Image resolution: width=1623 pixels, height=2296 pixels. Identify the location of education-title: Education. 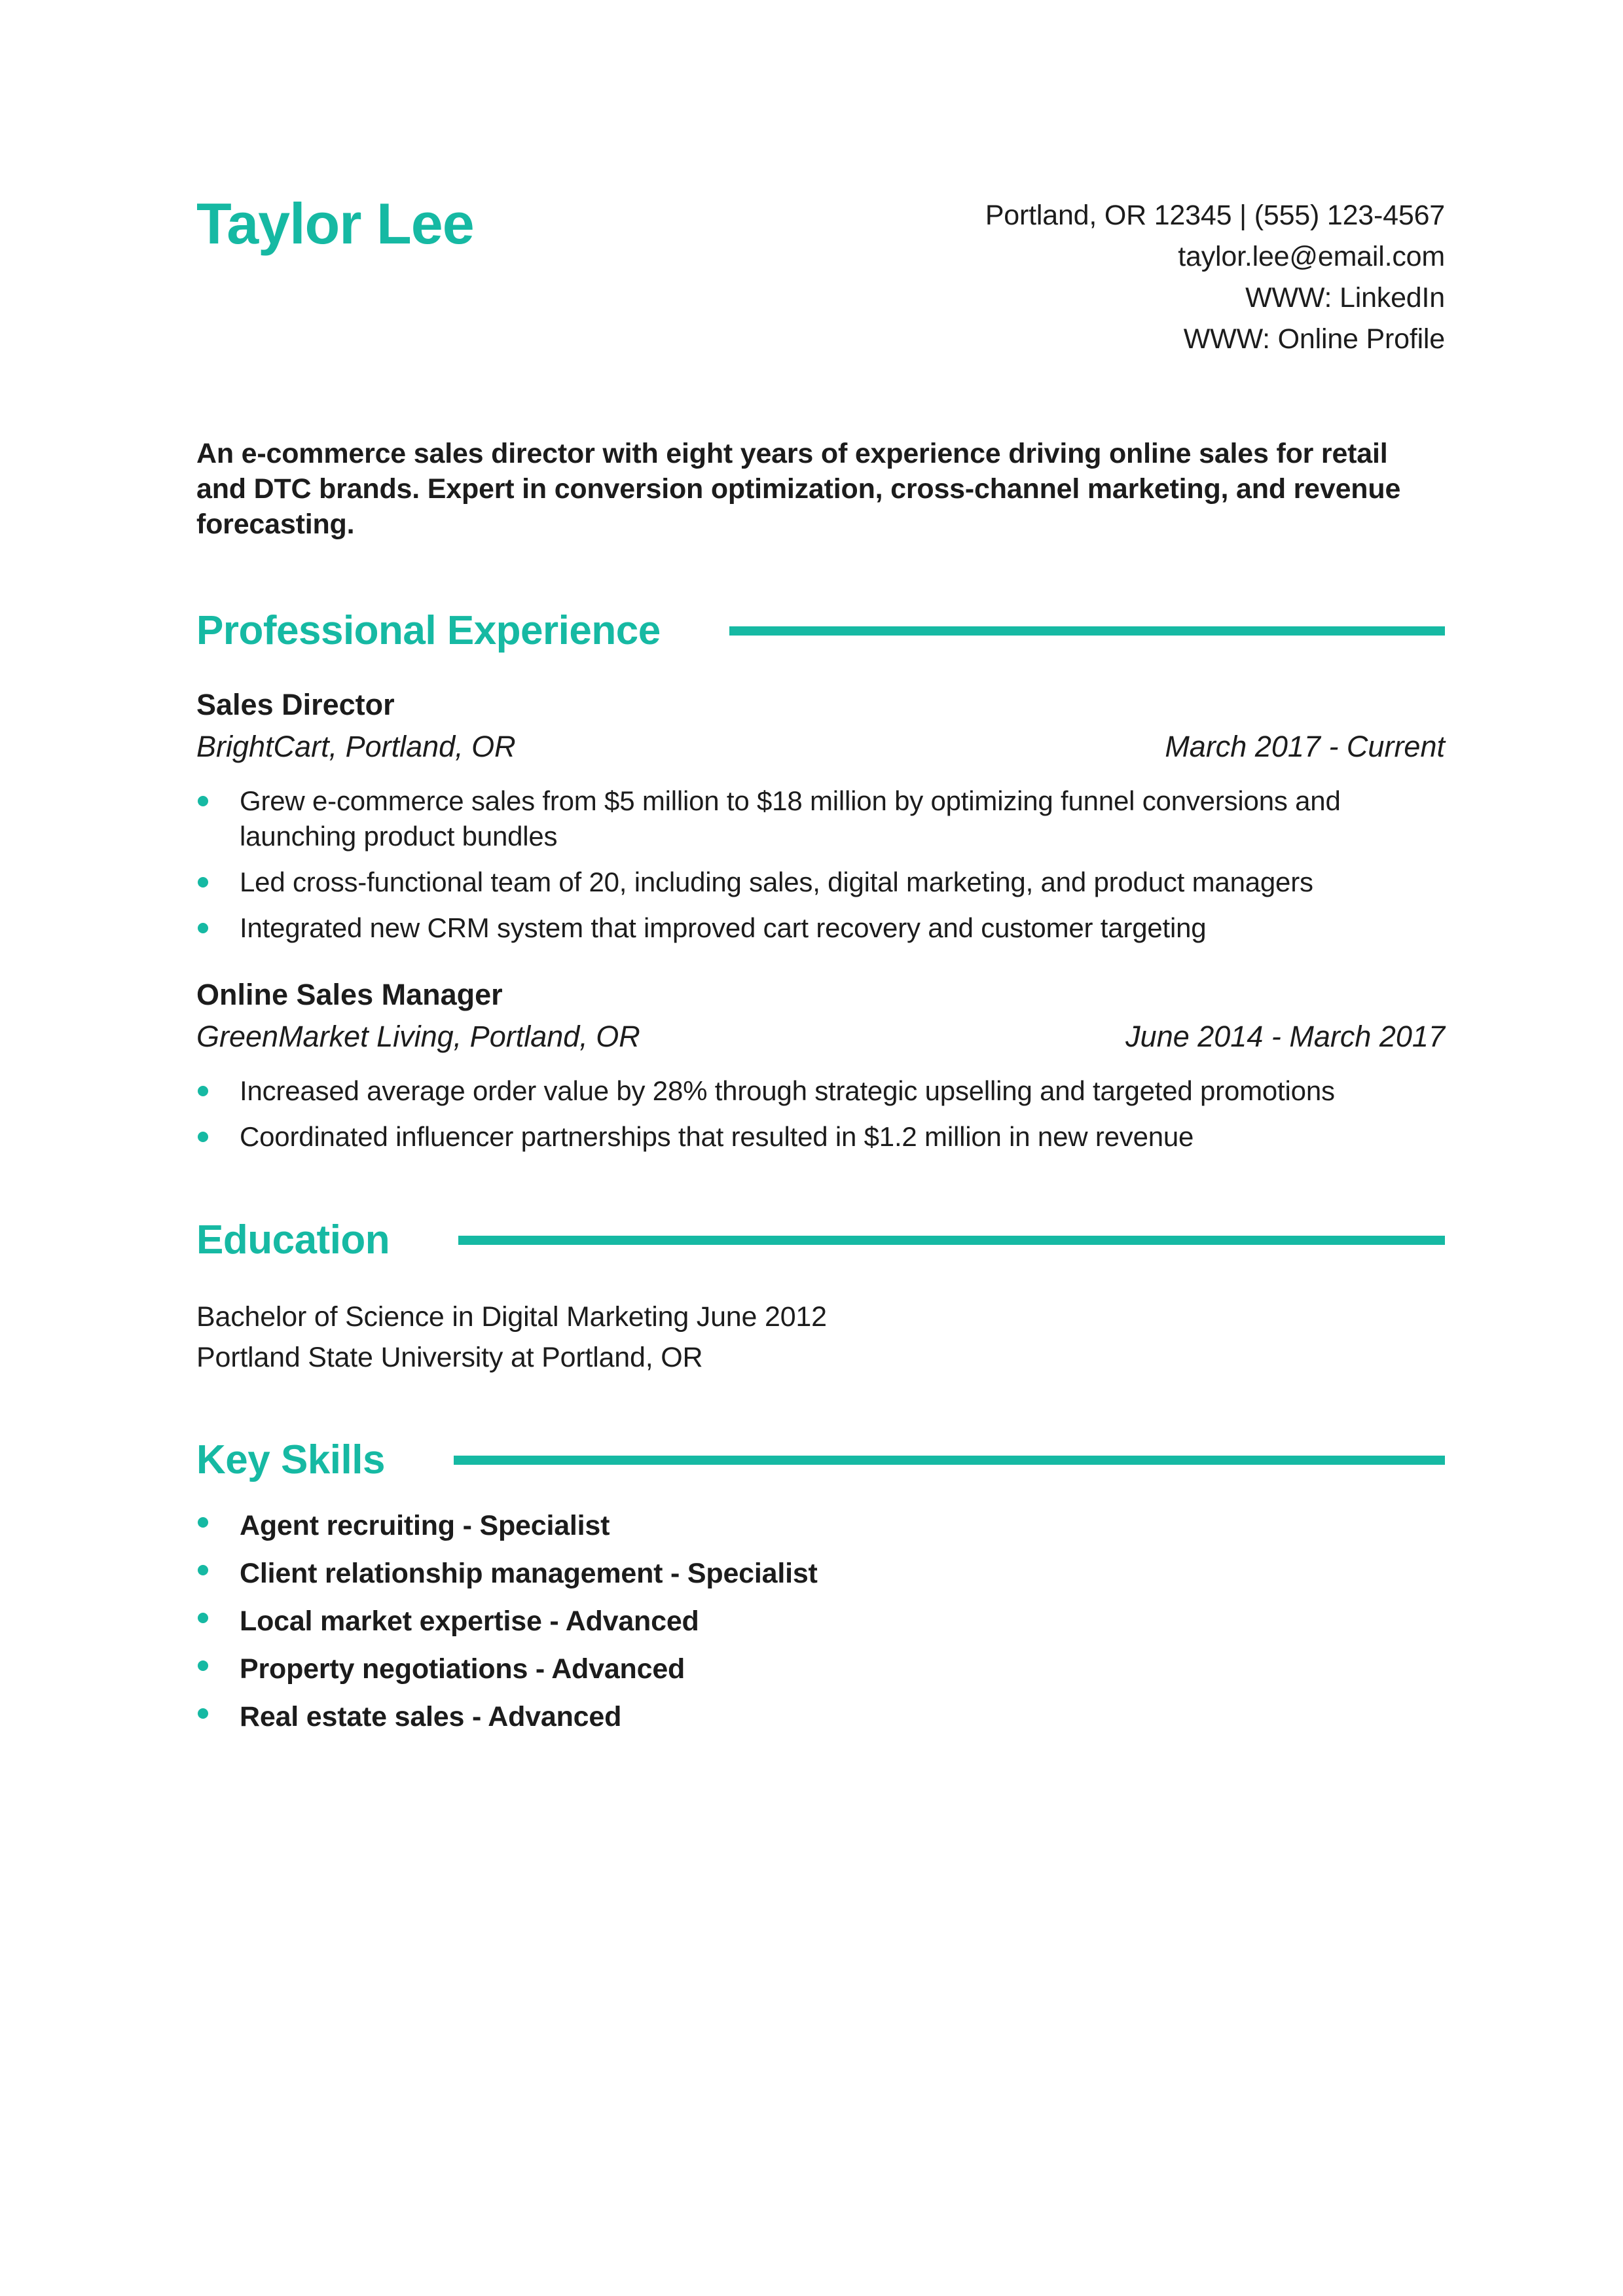
(293, 1240).